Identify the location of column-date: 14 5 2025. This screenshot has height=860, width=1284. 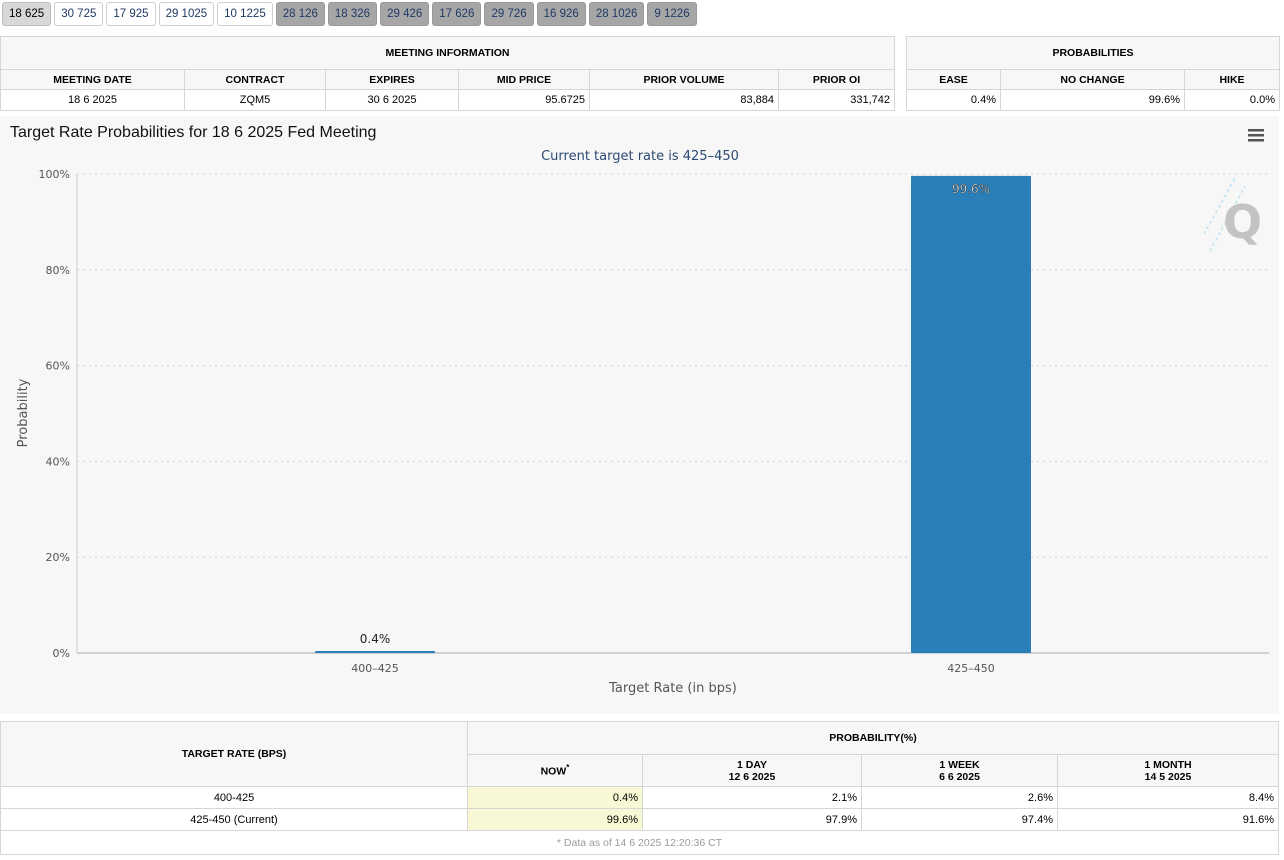
(1168, 776).